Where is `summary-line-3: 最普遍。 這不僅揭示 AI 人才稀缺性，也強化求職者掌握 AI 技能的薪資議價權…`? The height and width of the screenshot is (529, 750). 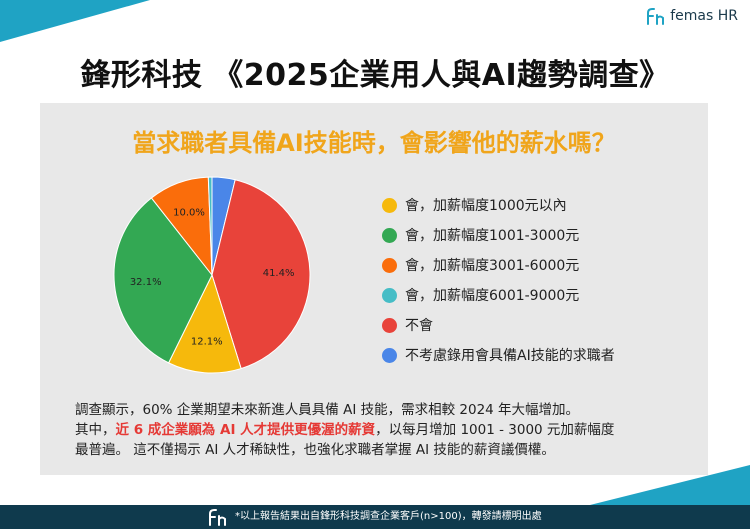 summary-line-3: 最普遍。 這不僅揭示 AI 人才稀缺性，也強化求職者掌握 AI 技能的薪資議價權… is located at coordinates (315, 450).